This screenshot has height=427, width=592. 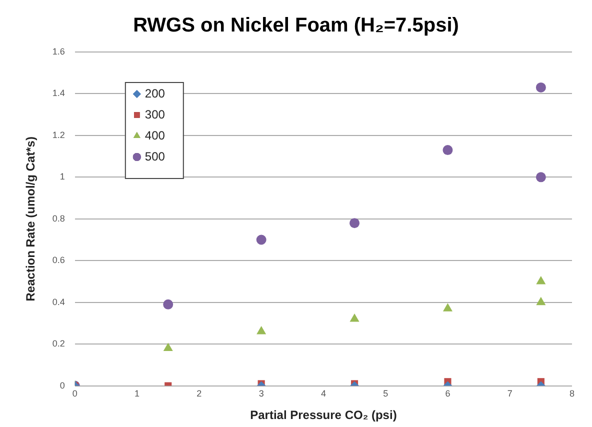 What do you see at coordinates (509, 393) in the screenshot?
I see `x-tick-label: 7` at bounding box center [509, 393].